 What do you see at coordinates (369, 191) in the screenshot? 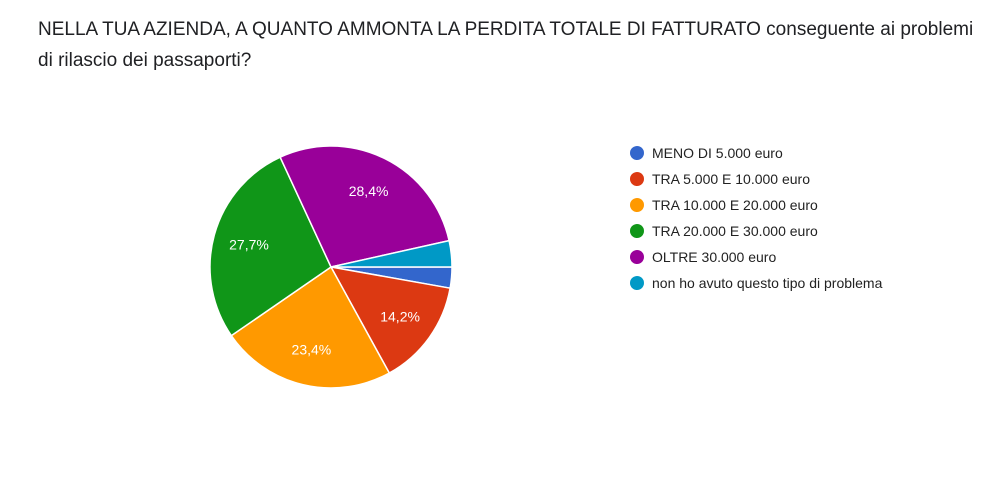
I see `slice-value-label: 28,4%` at bounding box center [369, 191].